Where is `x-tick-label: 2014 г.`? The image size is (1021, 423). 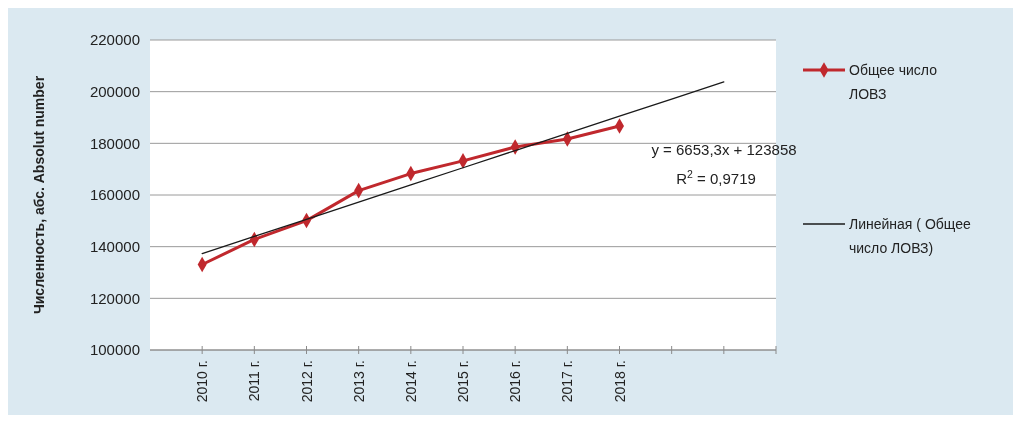
x-tick-label: 2014 г. is located at coordinates (410, 381).